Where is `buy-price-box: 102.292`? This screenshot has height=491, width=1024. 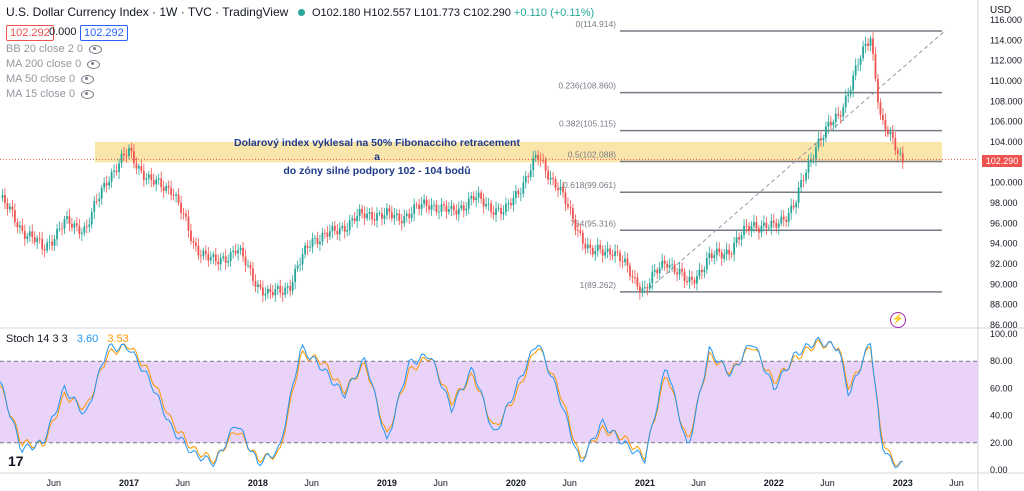
buy-price-box: 102.292 is located at coordinates (104, 33).